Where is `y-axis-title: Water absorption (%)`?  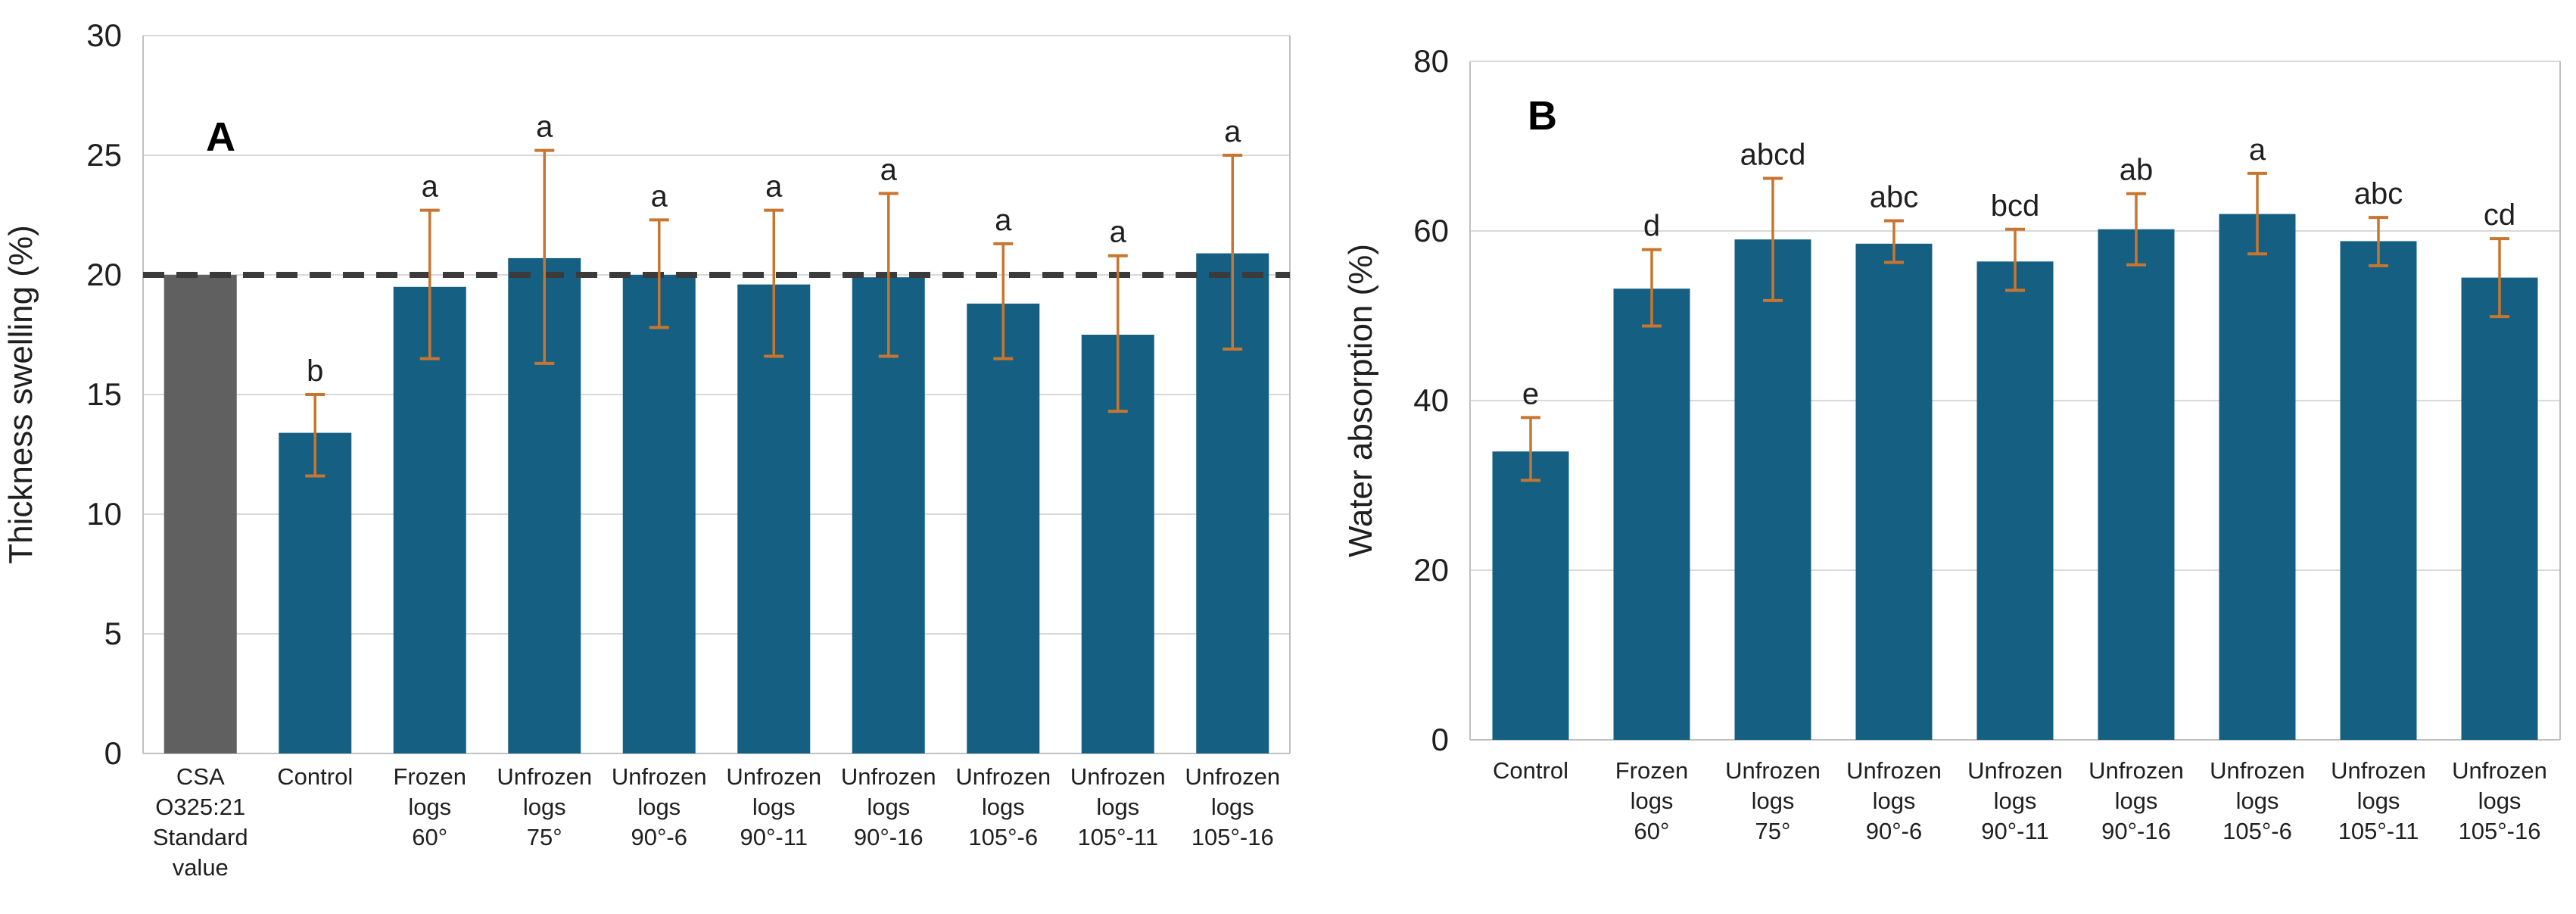
y-axis-title: Water absorption (%) is located at coordinates (1360, 401).